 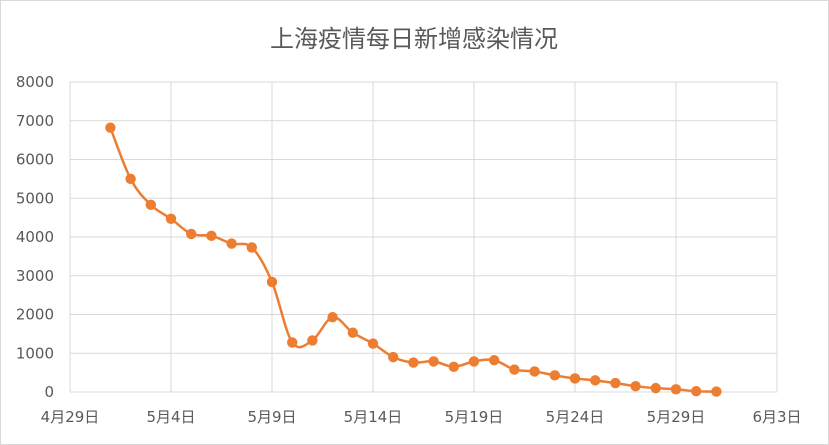 I want to click on y-tick-label: 7000, so click(x=35, y=121).